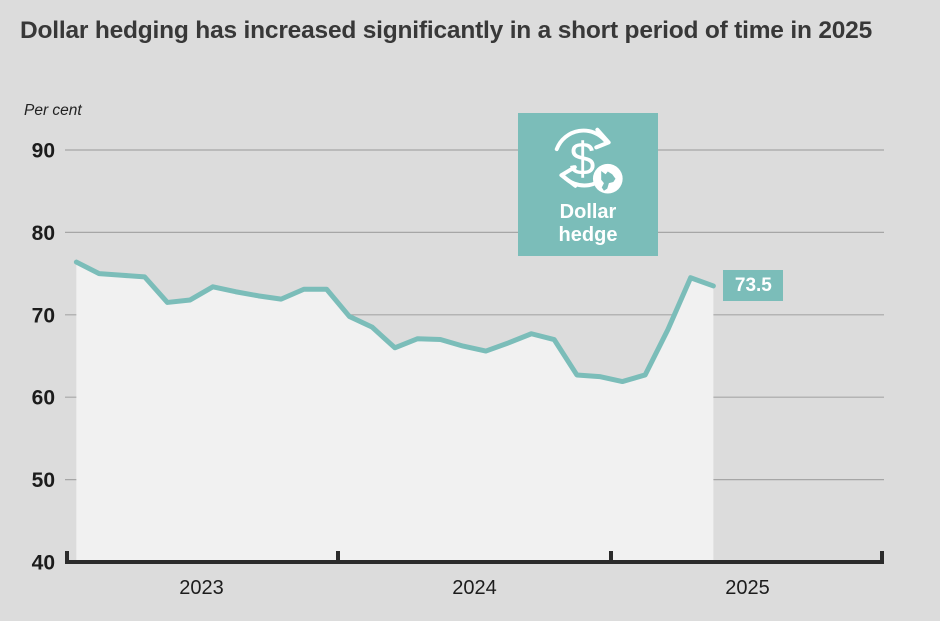 The width and height of the screenshot is (940, 621). I want to click on dollar-hedge-badge: $ Dollar hedge, so click(588, 184).